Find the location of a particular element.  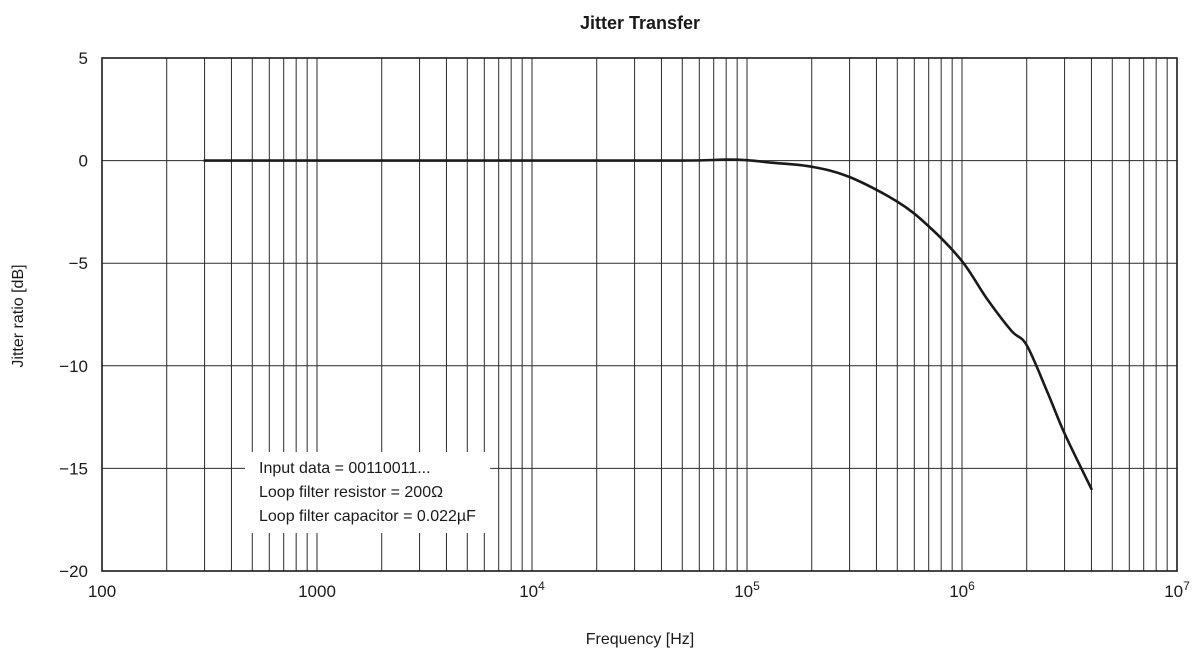

annotation-line-resistor: Loop filter resistor = 200Ω is located at coordinates (351, 492).